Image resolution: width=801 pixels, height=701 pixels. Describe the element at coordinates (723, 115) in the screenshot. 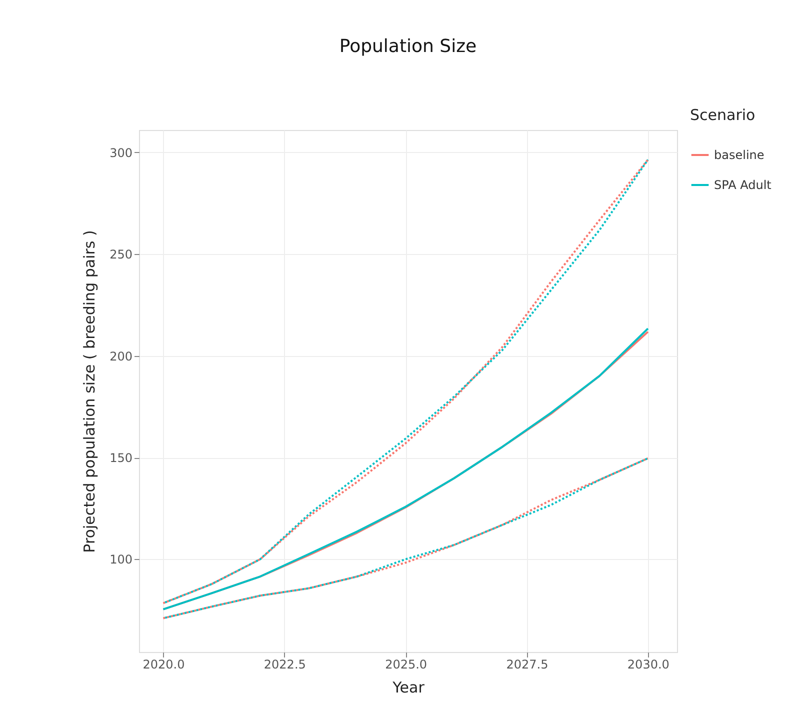

I see `legend-title: Scenario` at that location.